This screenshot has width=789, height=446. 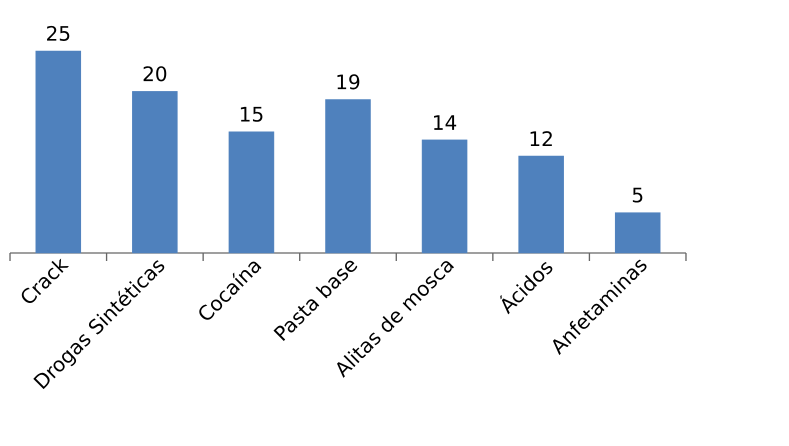 I want to click on data-label: 19, so click(x=348, y=82).